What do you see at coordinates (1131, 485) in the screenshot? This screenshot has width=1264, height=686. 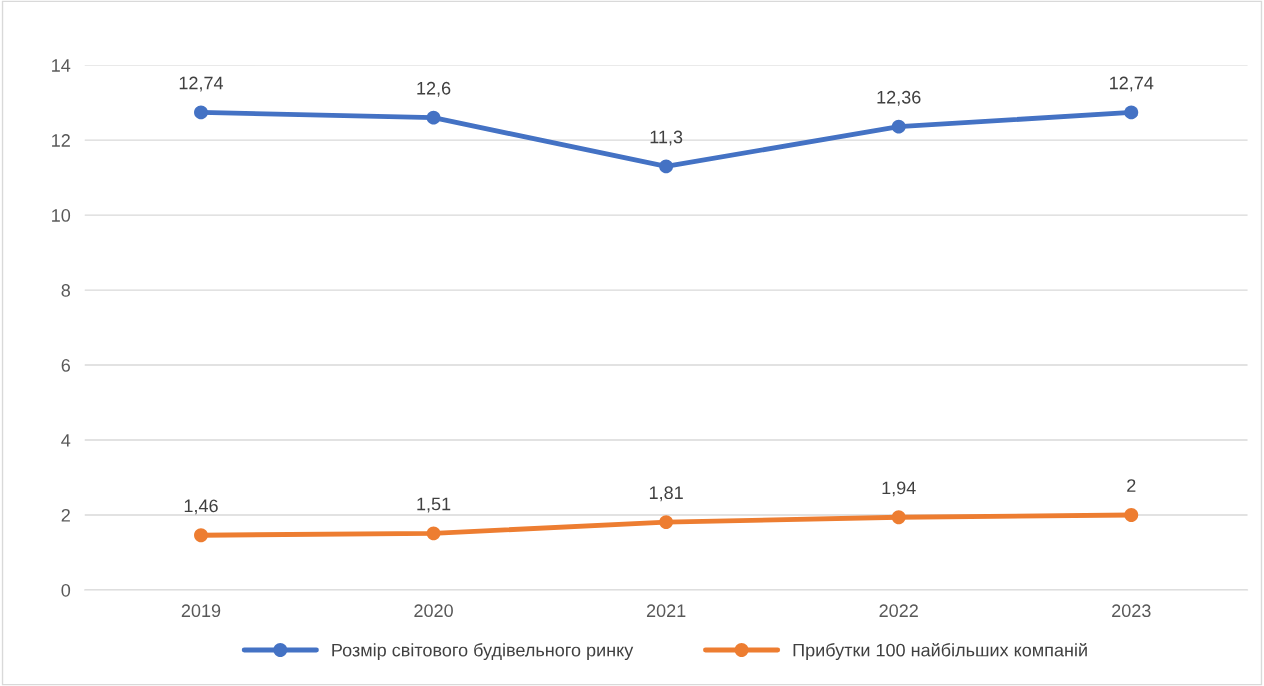 I see `data-label: 2` at bounding box center [1131, 485].